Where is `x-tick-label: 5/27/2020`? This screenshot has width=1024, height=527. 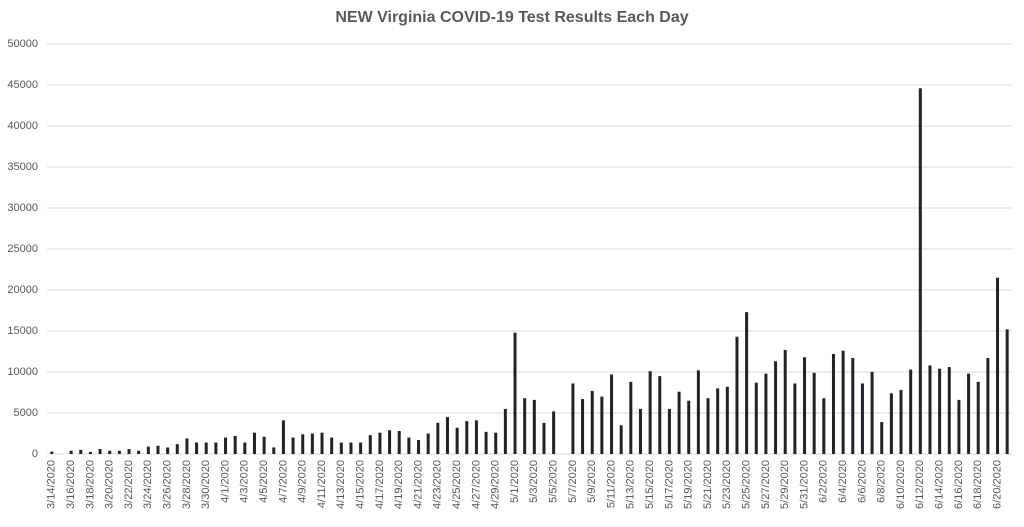
x-tick-label: 5/27/2020 is located at coordinates (766, 484).